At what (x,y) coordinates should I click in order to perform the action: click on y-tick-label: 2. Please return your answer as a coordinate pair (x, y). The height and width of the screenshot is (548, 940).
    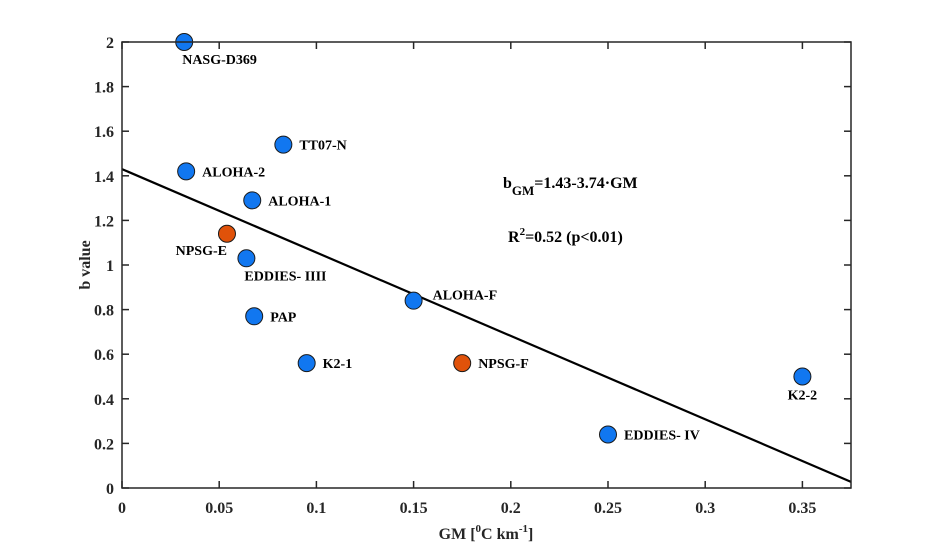
    Looking at the image, I should click on (110, 43).